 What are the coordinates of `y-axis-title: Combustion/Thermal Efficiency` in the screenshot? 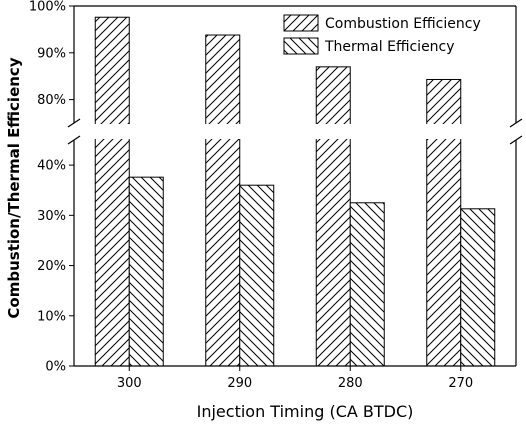 It's located at (14, 187).